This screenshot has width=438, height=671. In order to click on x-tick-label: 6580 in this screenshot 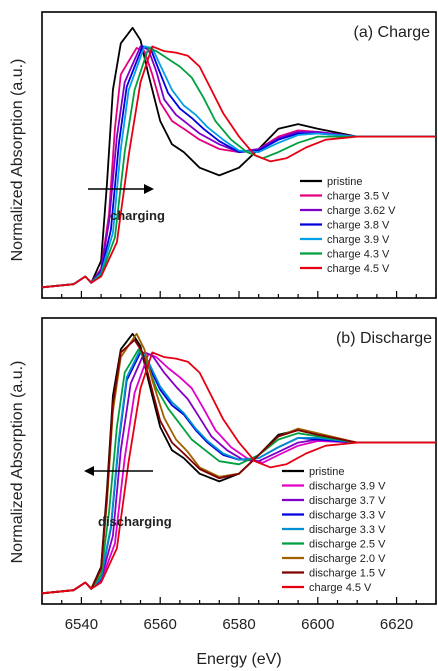, I will do `click(238, 624)`.